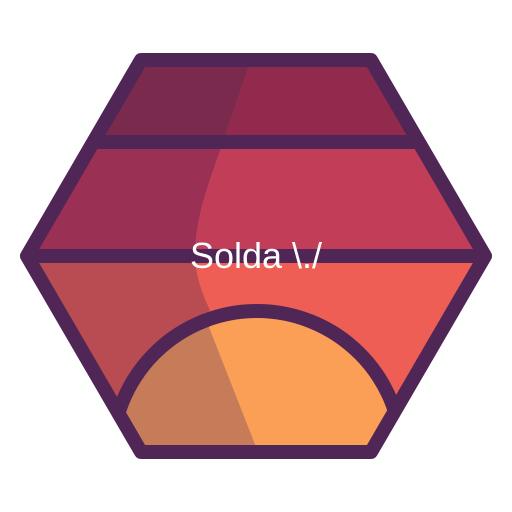  Describe the element at coordinates (139, 102) in the screenshot. I see `band-top-shadow` at that location.